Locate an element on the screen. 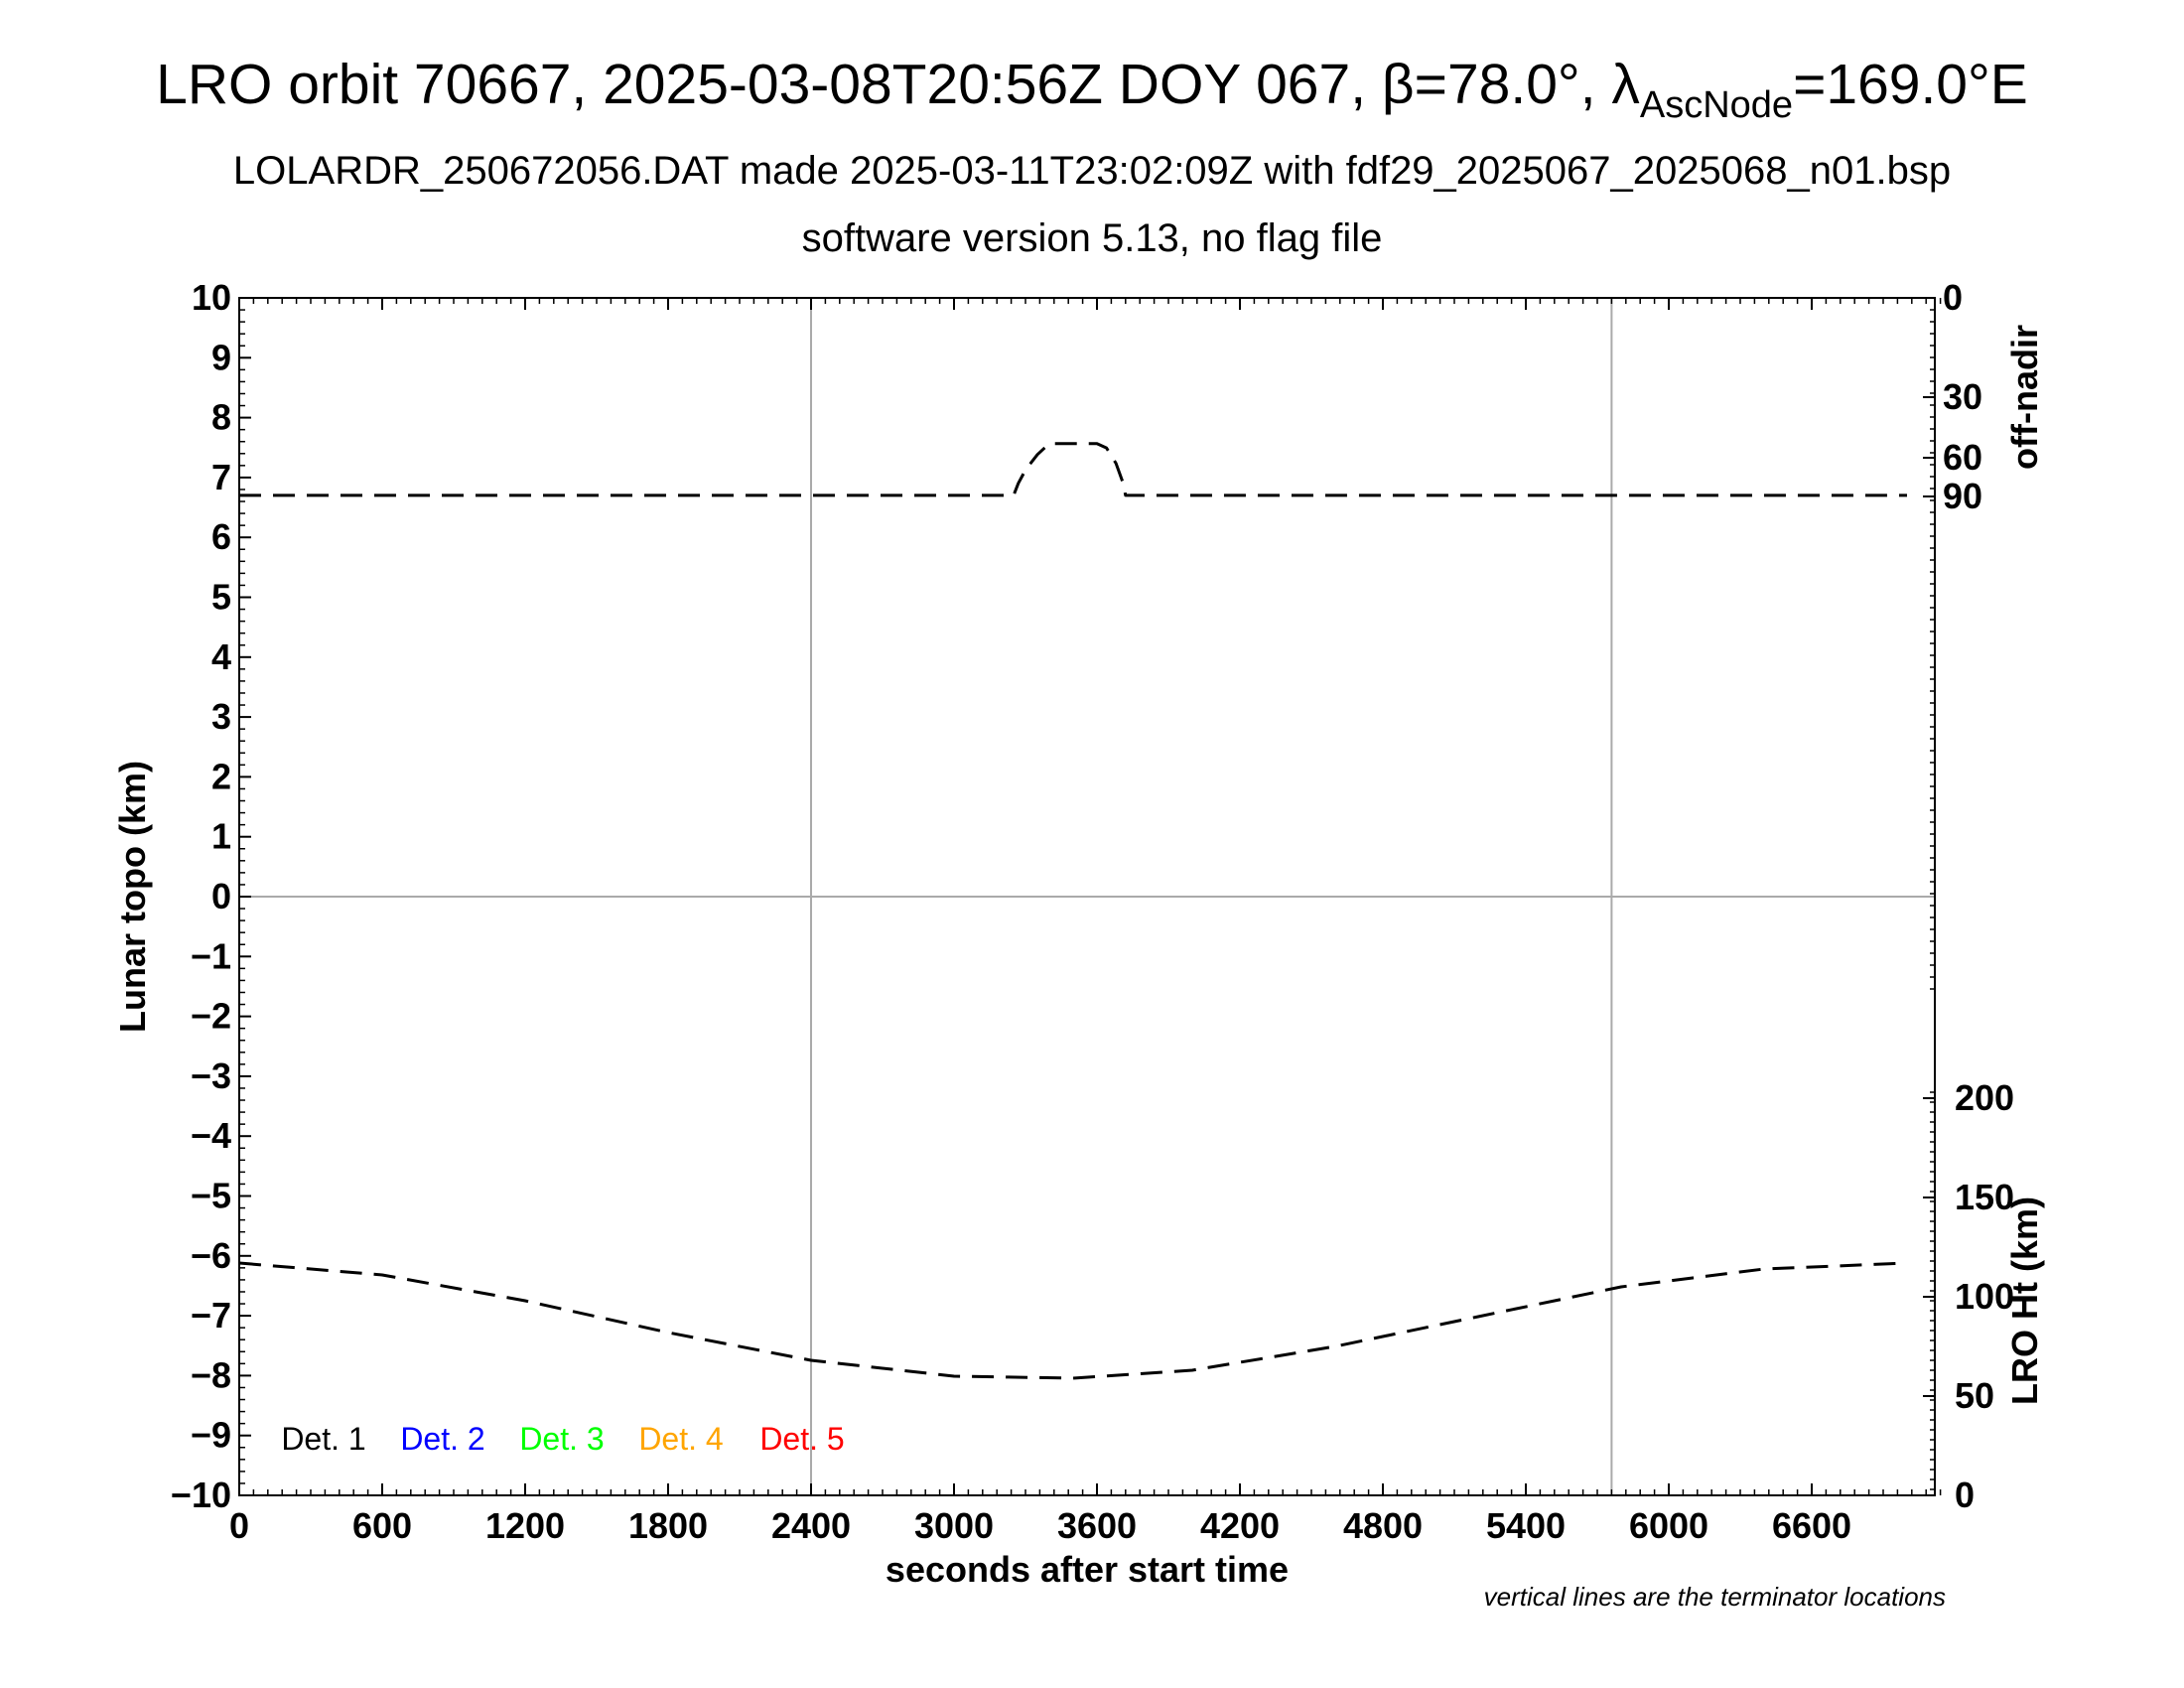  y-tick-label: 4 is located at coordinates (221, 656).